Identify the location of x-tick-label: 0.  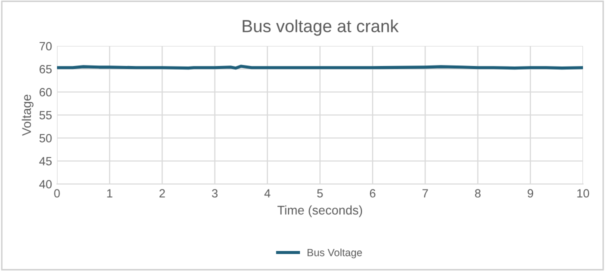
(57, 193).